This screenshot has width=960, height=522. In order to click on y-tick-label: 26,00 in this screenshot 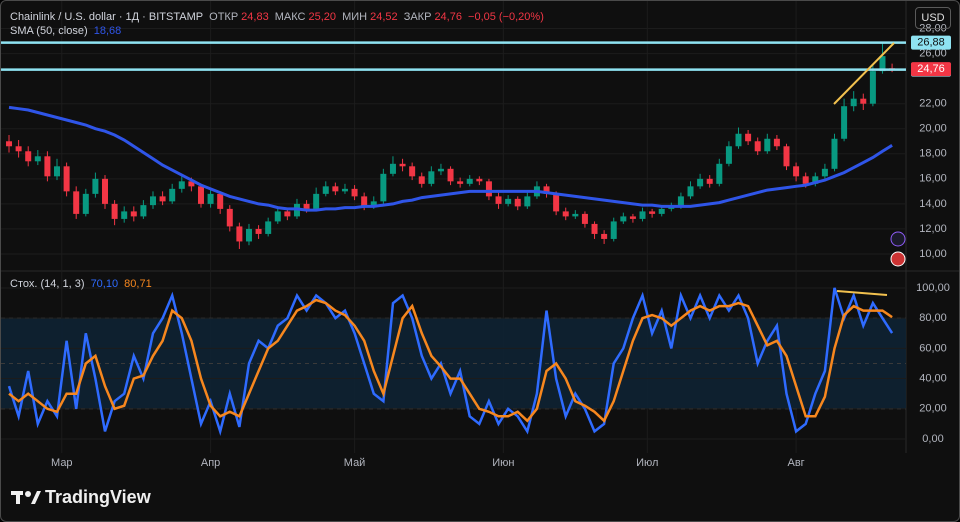, I will do `click(933, 54)`.